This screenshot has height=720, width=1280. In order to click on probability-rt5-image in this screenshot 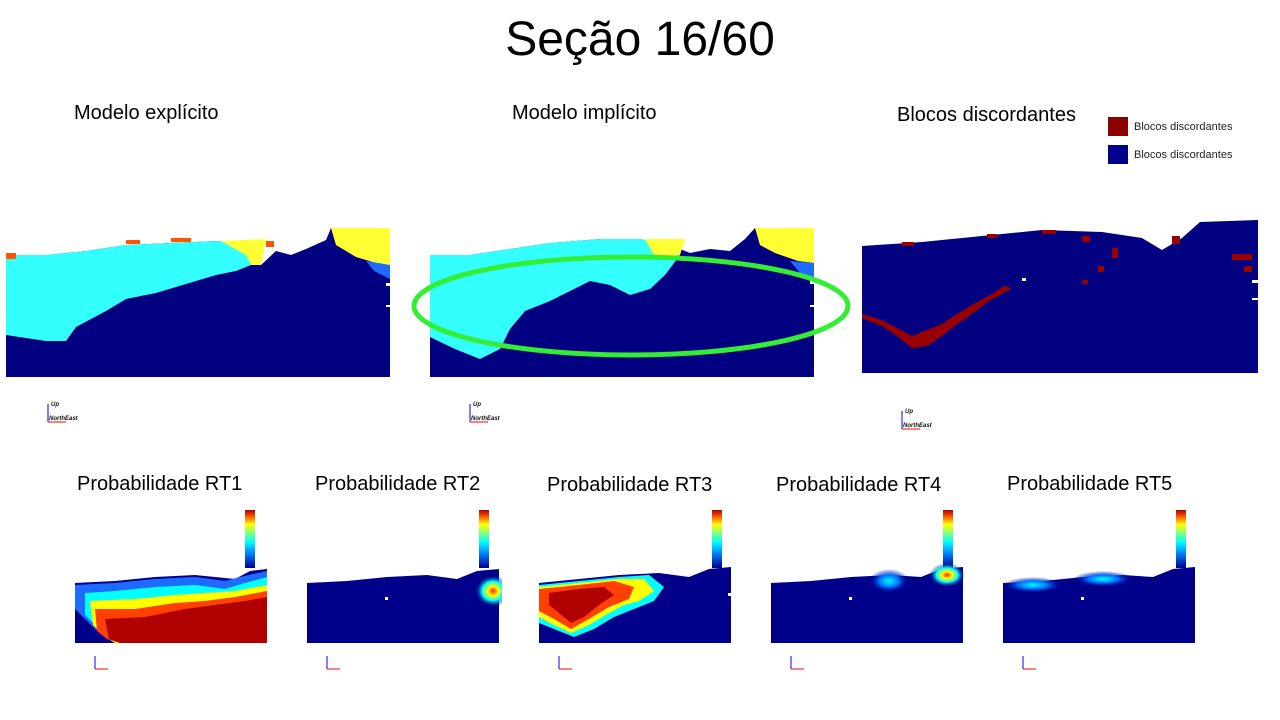, I will do `click(1099, 576)`.